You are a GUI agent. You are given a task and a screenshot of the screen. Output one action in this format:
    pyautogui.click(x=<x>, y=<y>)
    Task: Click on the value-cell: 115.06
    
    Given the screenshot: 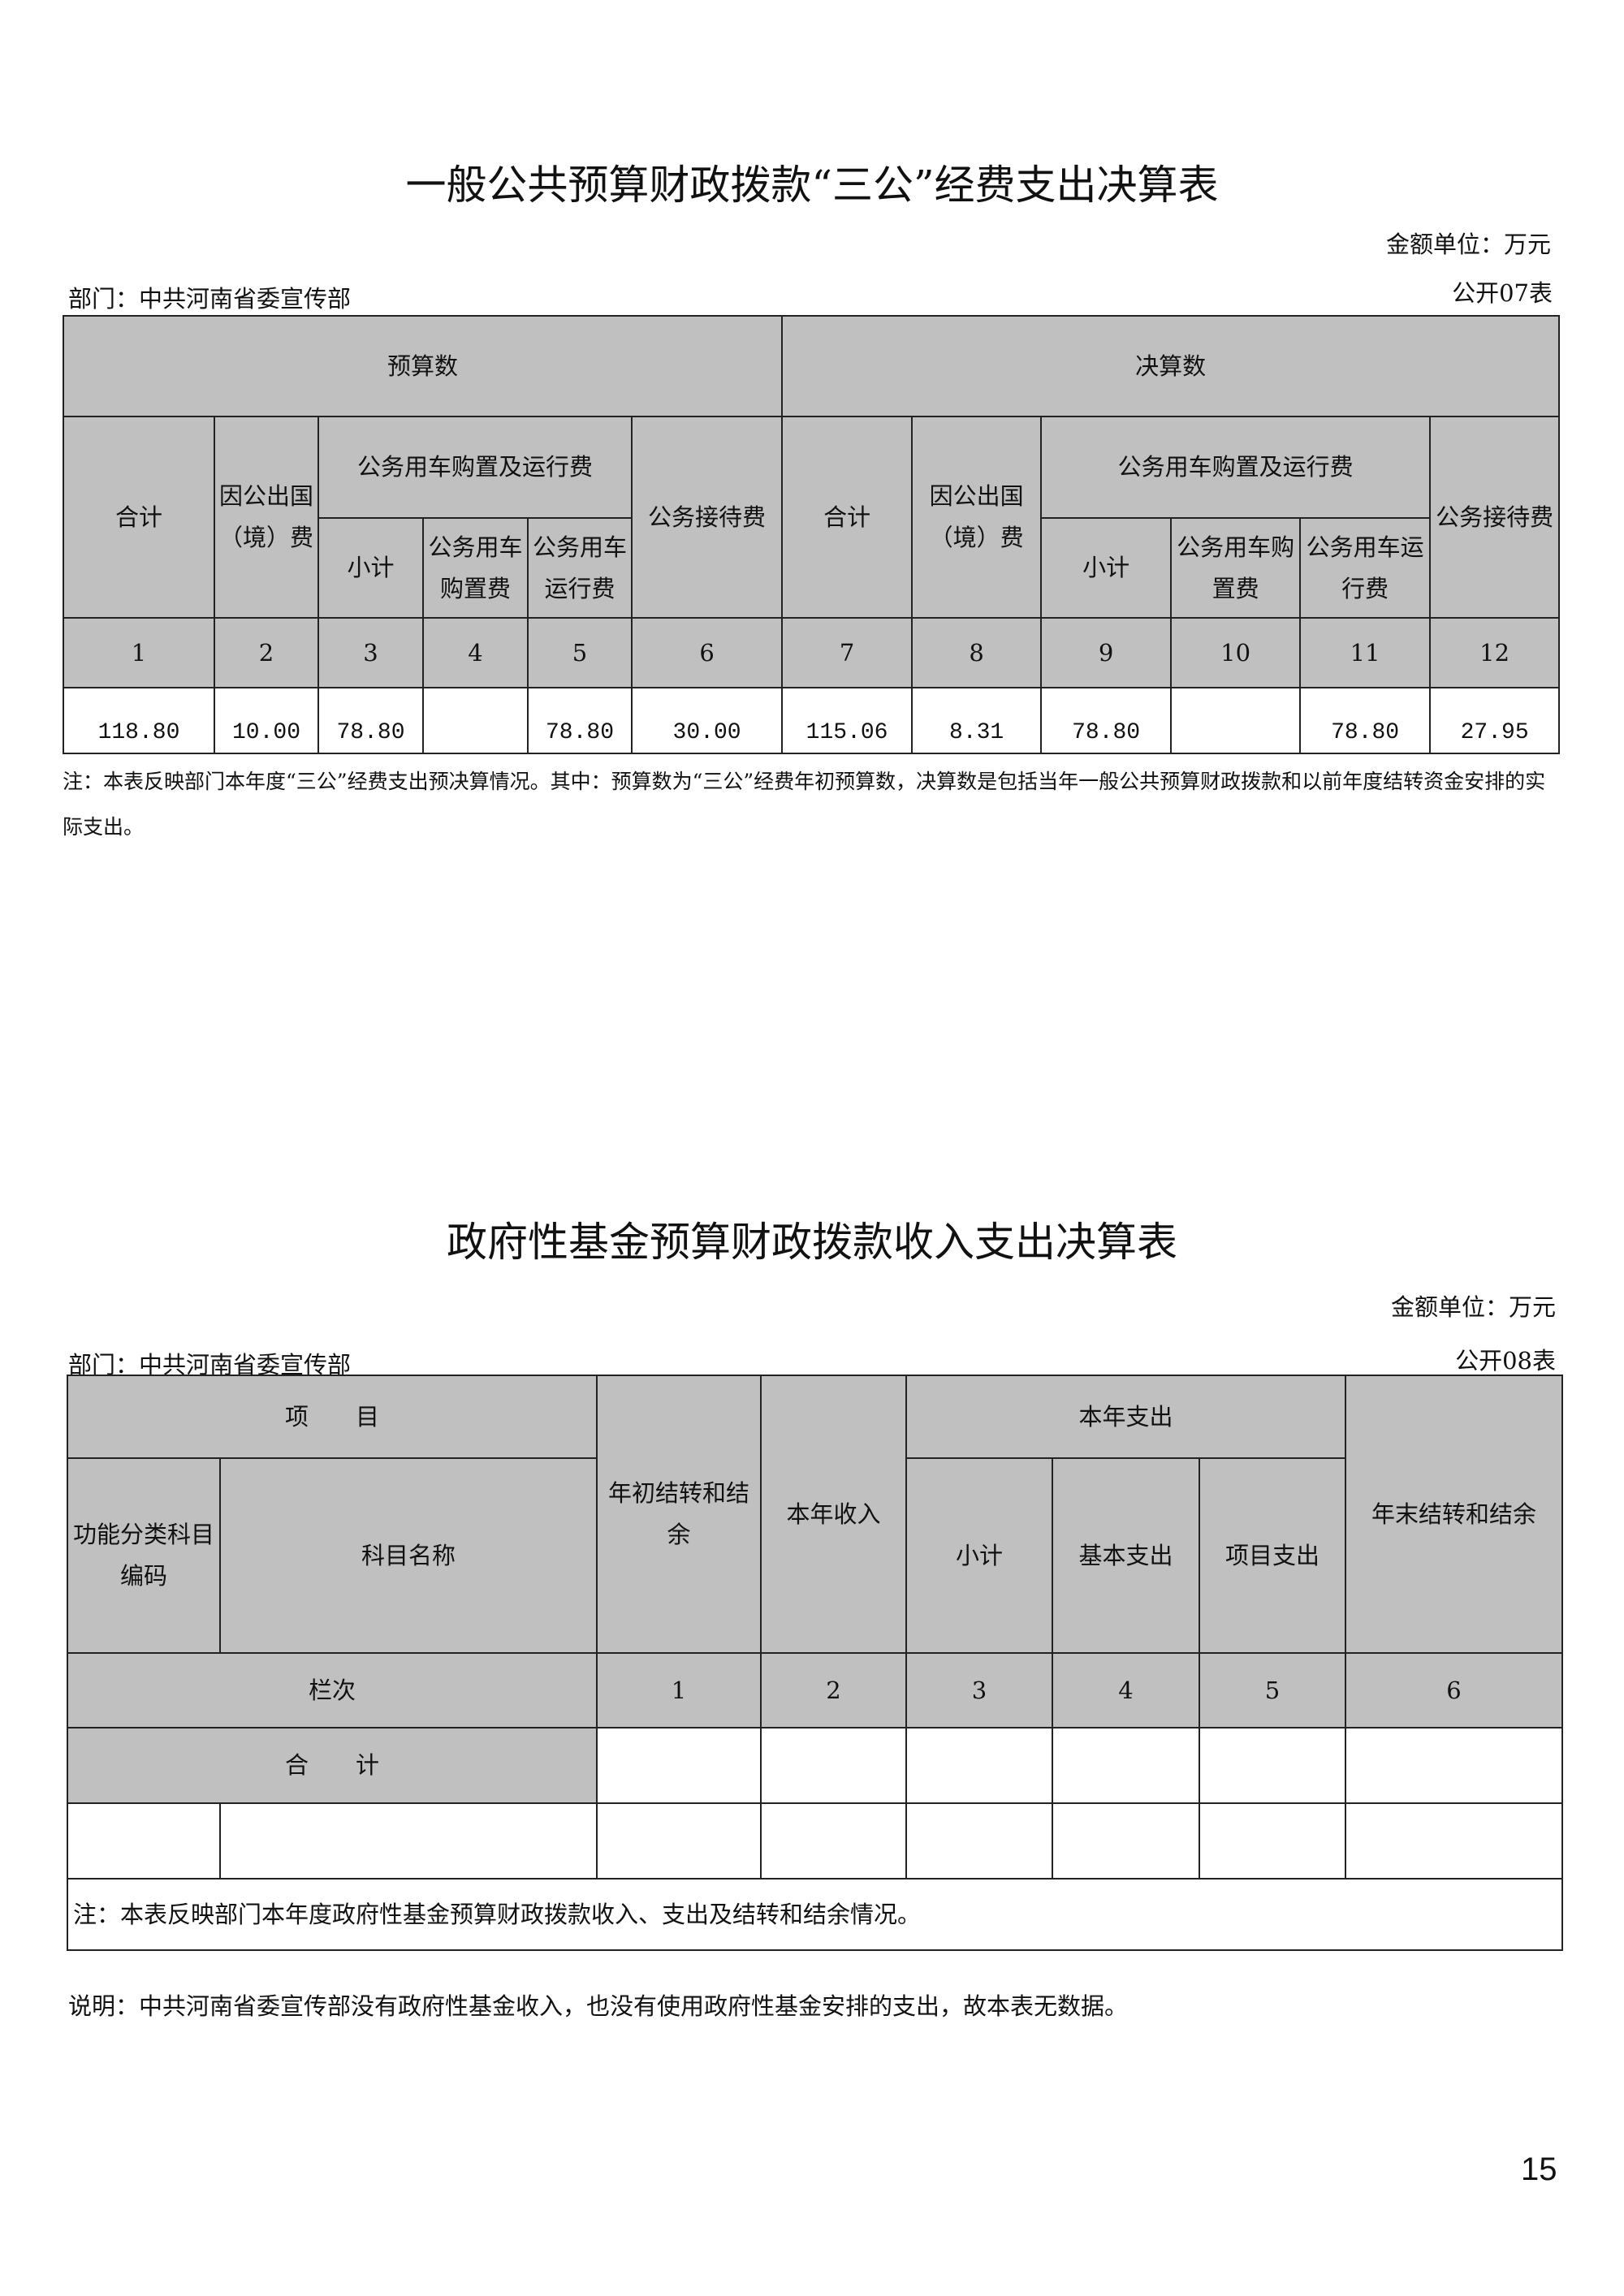 What is the action you would take?
    pyautogui.click(x=848, y=720)
    